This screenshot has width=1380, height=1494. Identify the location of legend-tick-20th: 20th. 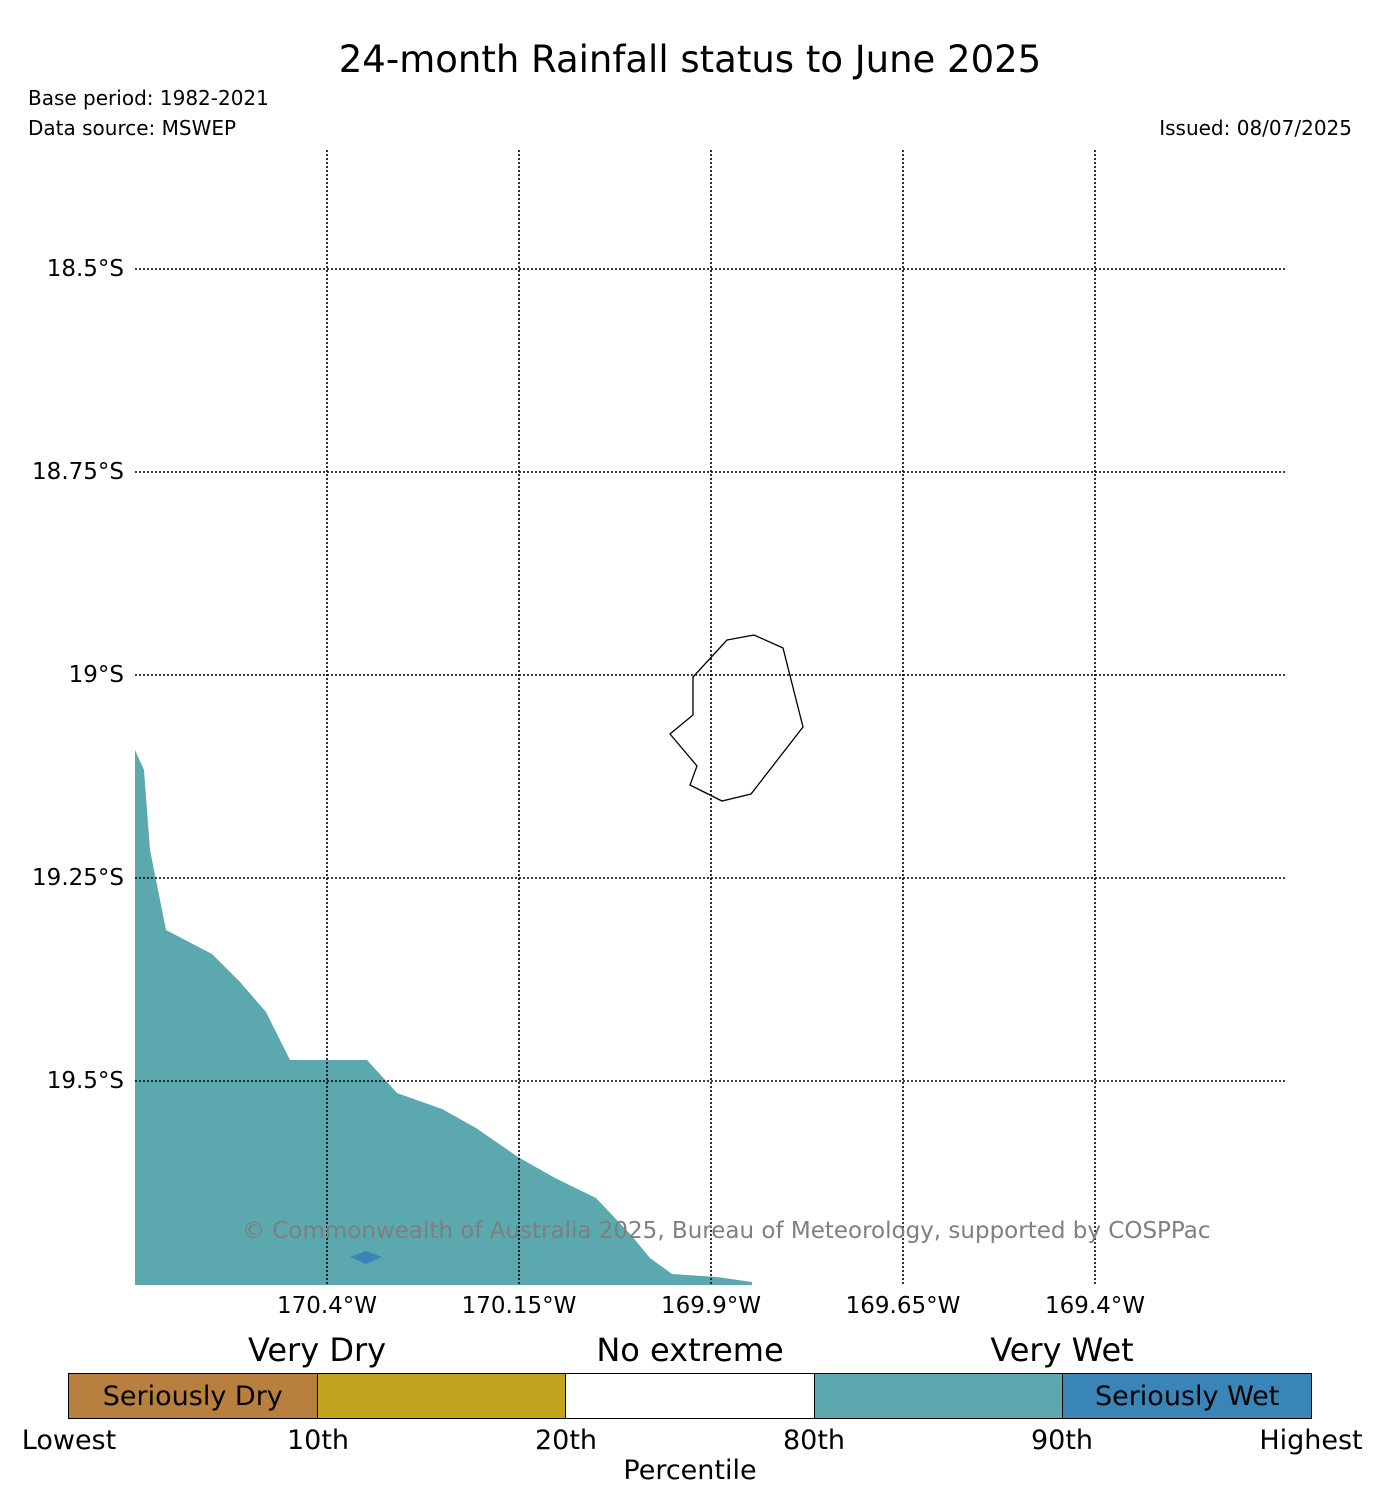
(566, 1440).